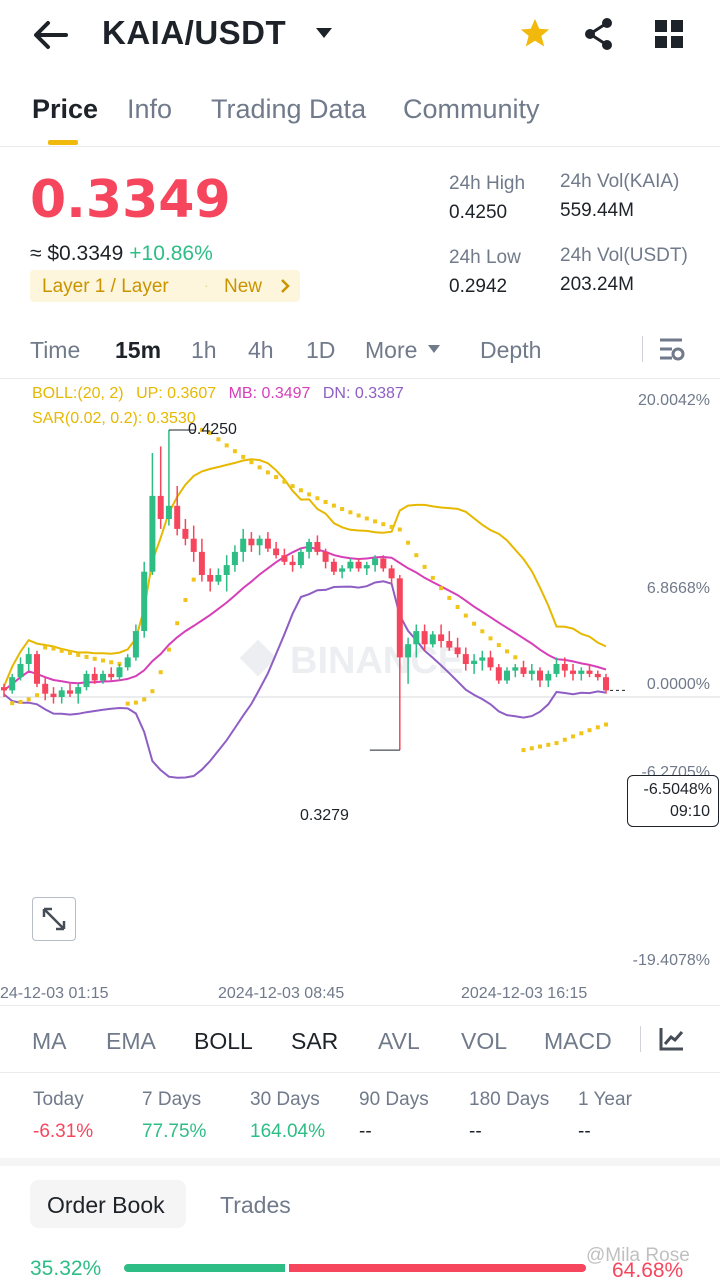  Describe the element at coordinates (66, 1268) in the screenshot. I see `bid-percent: 35.32%` at that location.